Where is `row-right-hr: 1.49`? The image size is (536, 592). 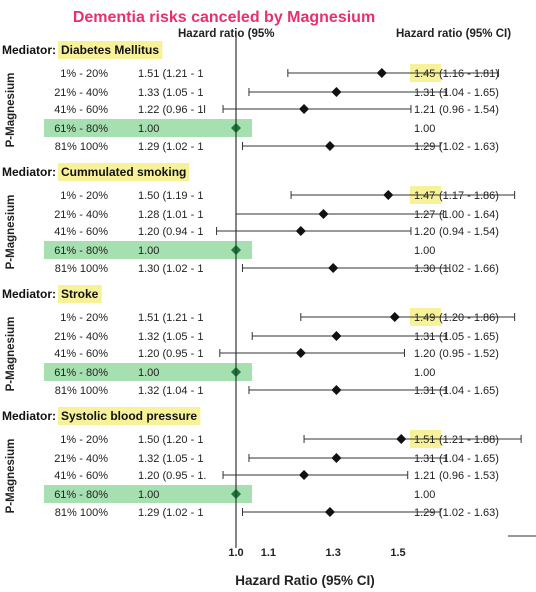 row-right-hr: 1.49 is located at coordinates (424, 318).